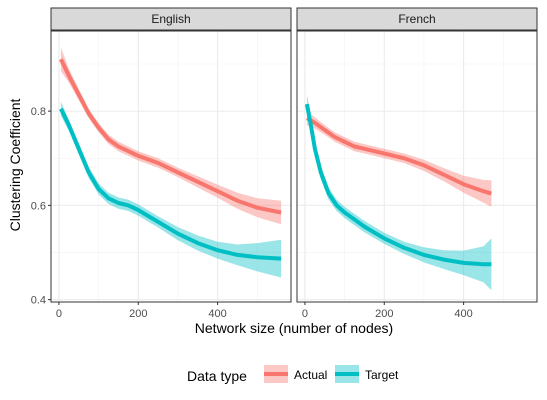  What do you see at coordinates (294, 328) in the screenshot?
I see `x-axis-title: Network size (number of nodes)` at bounding box center [294, 328].